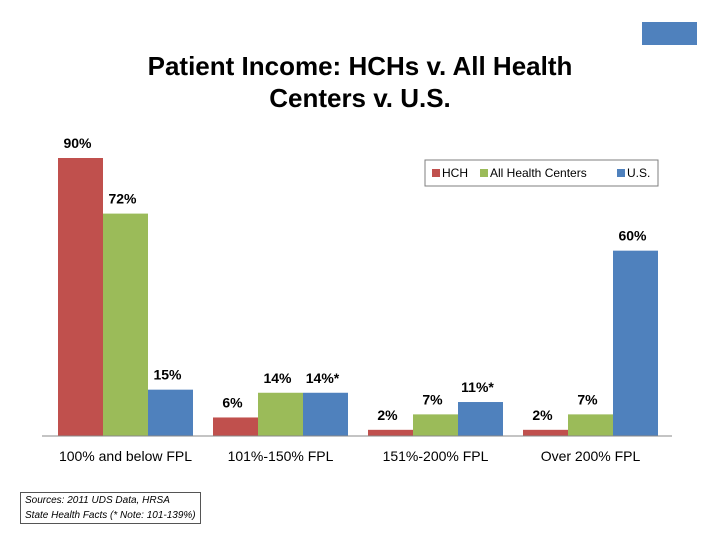 The width and height of the screenshot is (720, 540). Describe the element at coordinates (170, 412) in the screenshot. I see `bar-u-s--0` at that location.